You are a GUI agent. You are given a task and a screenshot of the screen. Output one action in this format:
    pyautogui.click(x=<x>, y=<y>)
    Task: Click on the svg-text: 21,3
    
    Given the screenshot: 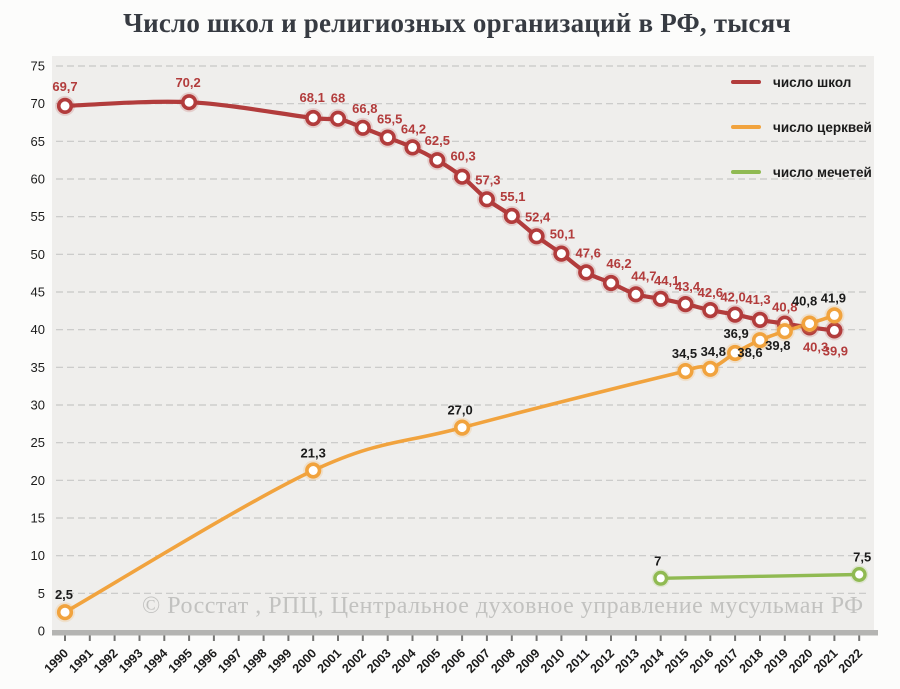 What is the action you would take?
    pyautogui.click(x=313, y=453)
    